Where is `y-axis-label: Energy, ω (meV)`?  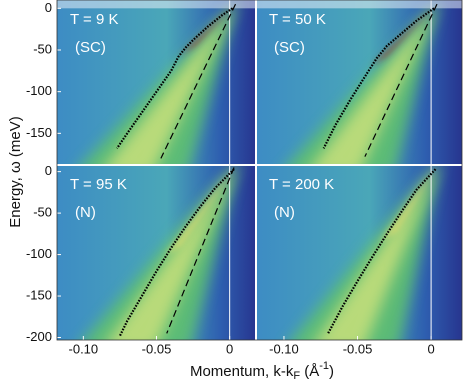
y-axis-label: Energy, ω (meV) is located at coordinates (15, 171).